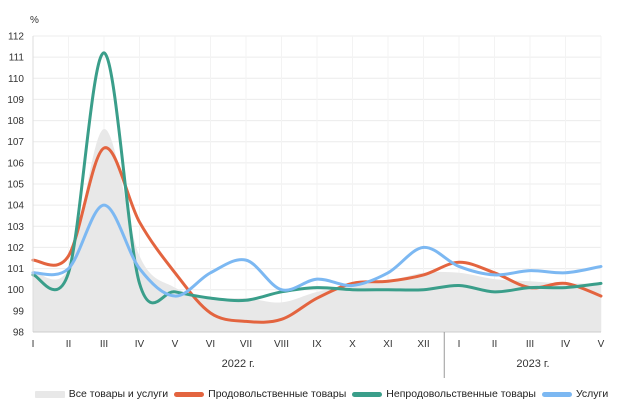  What do you see at coordinates (15, 142) in the screenshot?
I see `y-tick-label: 107` at bounding box center [15, 142].